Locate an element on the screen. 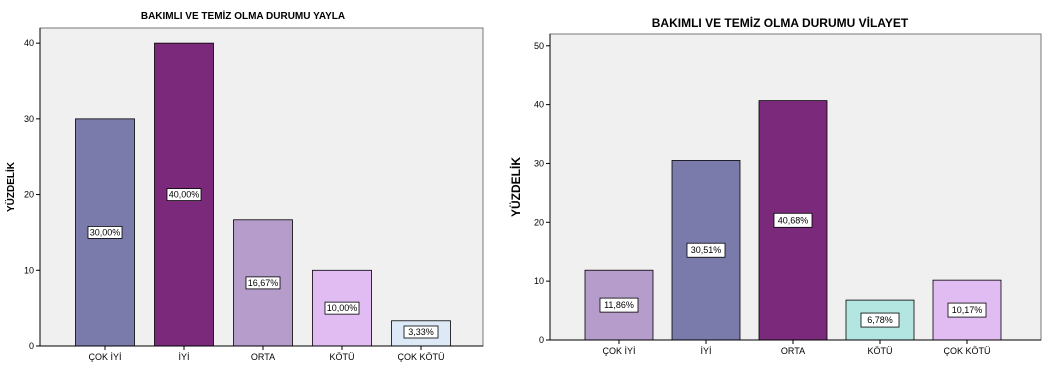  data-label: 11,86% is located at coordinates (619, 305).